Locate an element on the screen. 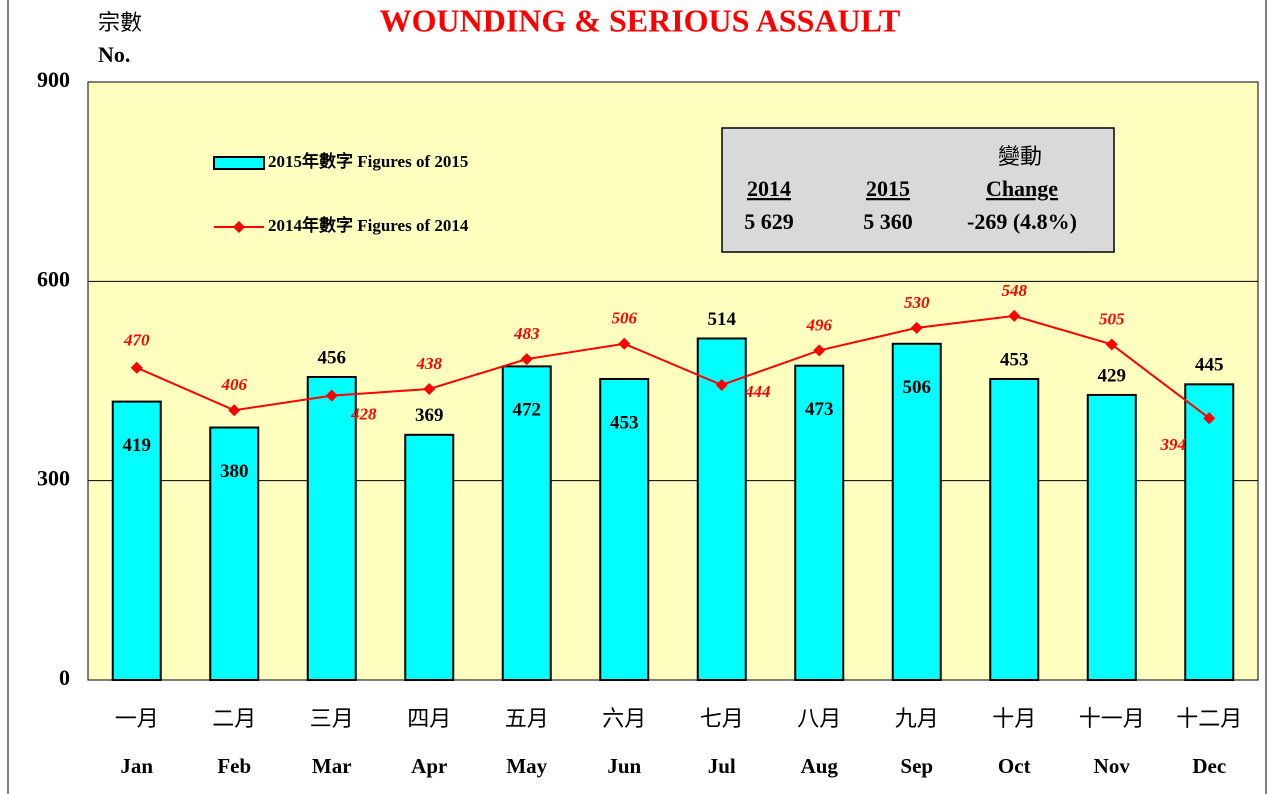 The image size is (1272, 794). bar-value-label: 445 is located at coordinates (1209, 365).